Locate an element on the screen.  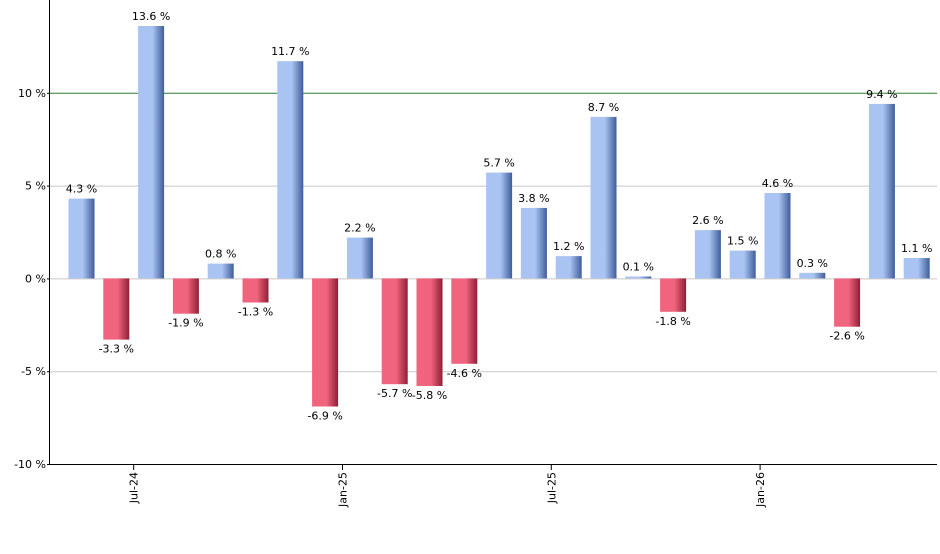
value-label-18: 2.6 % is located at coordinates (707, 220).